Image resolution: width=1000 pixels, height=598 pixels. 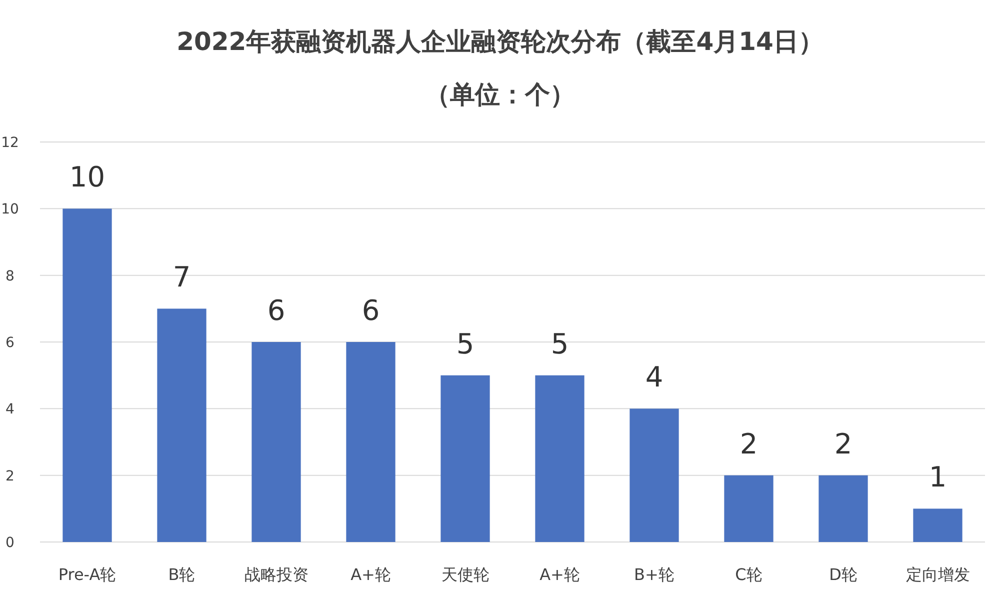 I want to click on y-tick-label: 12, so click(x=10, y=143).